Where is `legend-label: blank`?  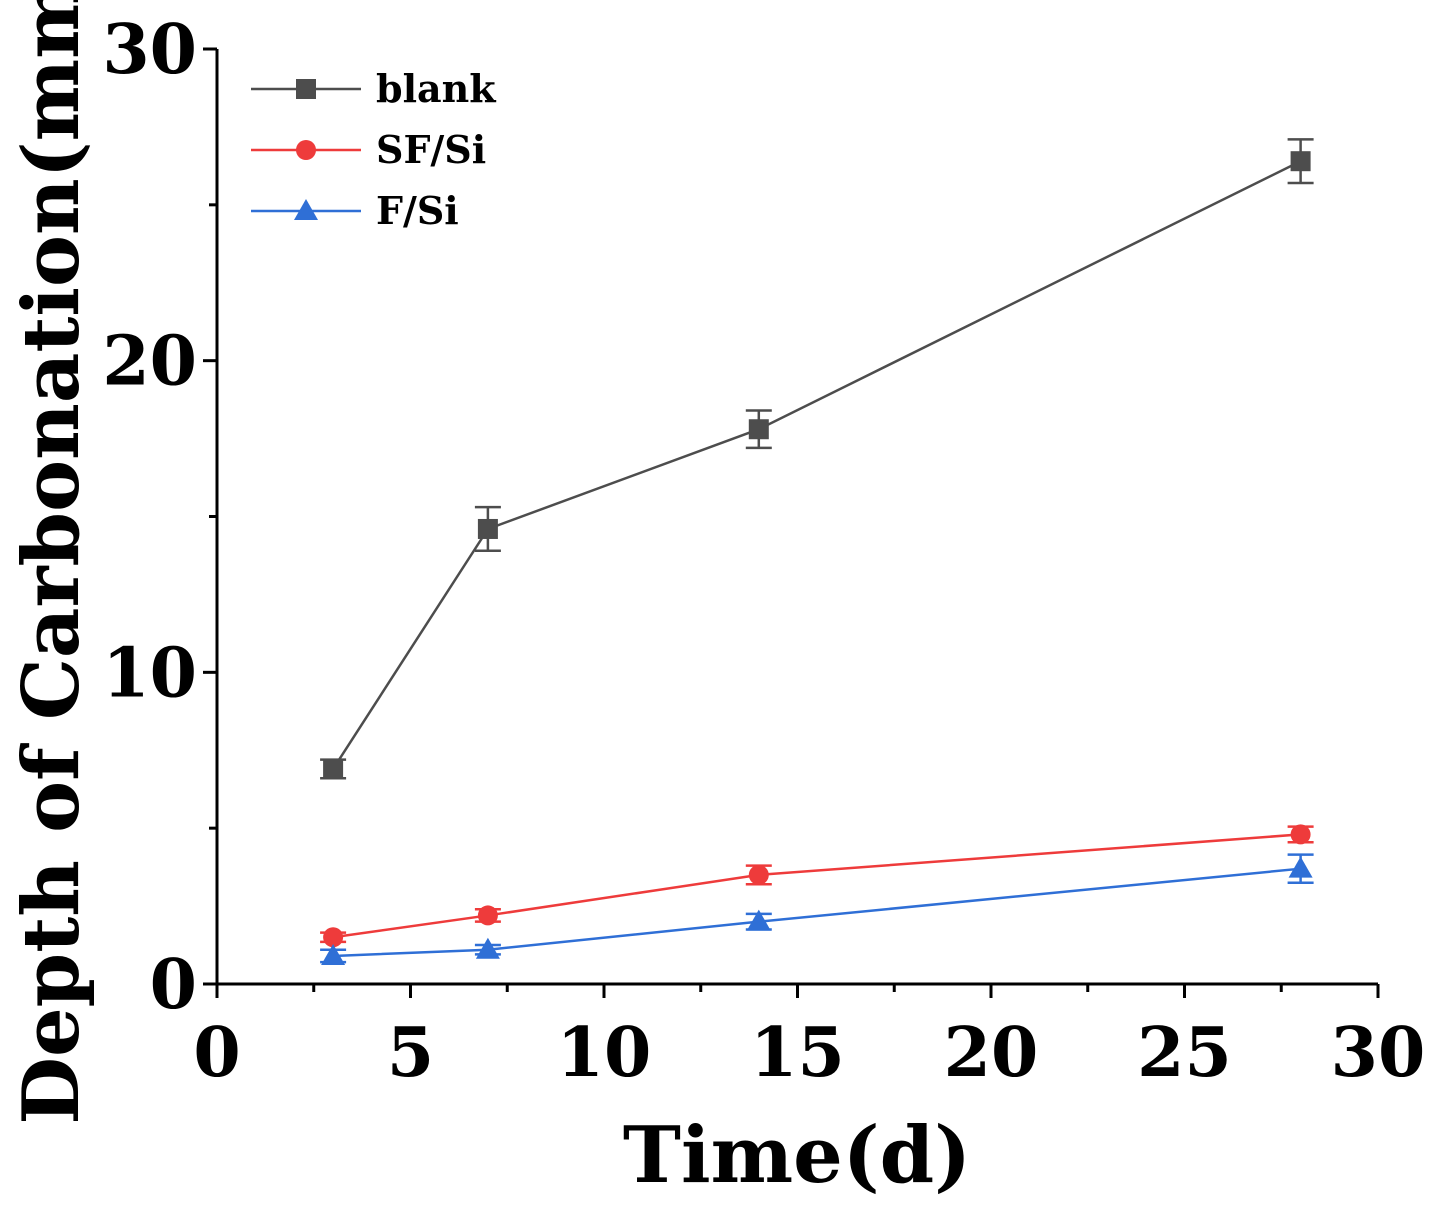 legend-label: blank is located at coordinates (436, 88).